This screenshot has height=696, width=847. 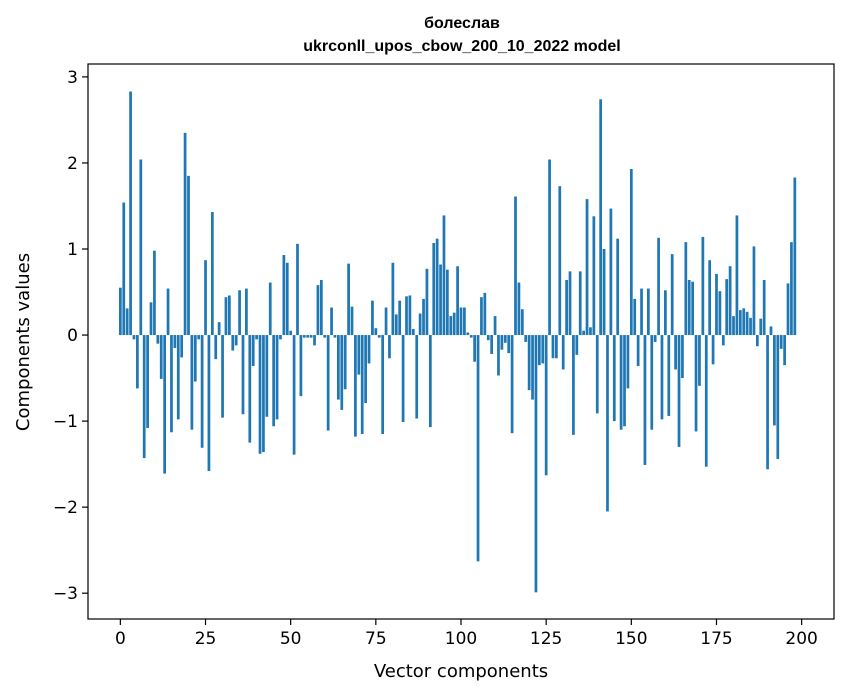 I want to click on y-tick-label: 0, so click(x=72, y=336).